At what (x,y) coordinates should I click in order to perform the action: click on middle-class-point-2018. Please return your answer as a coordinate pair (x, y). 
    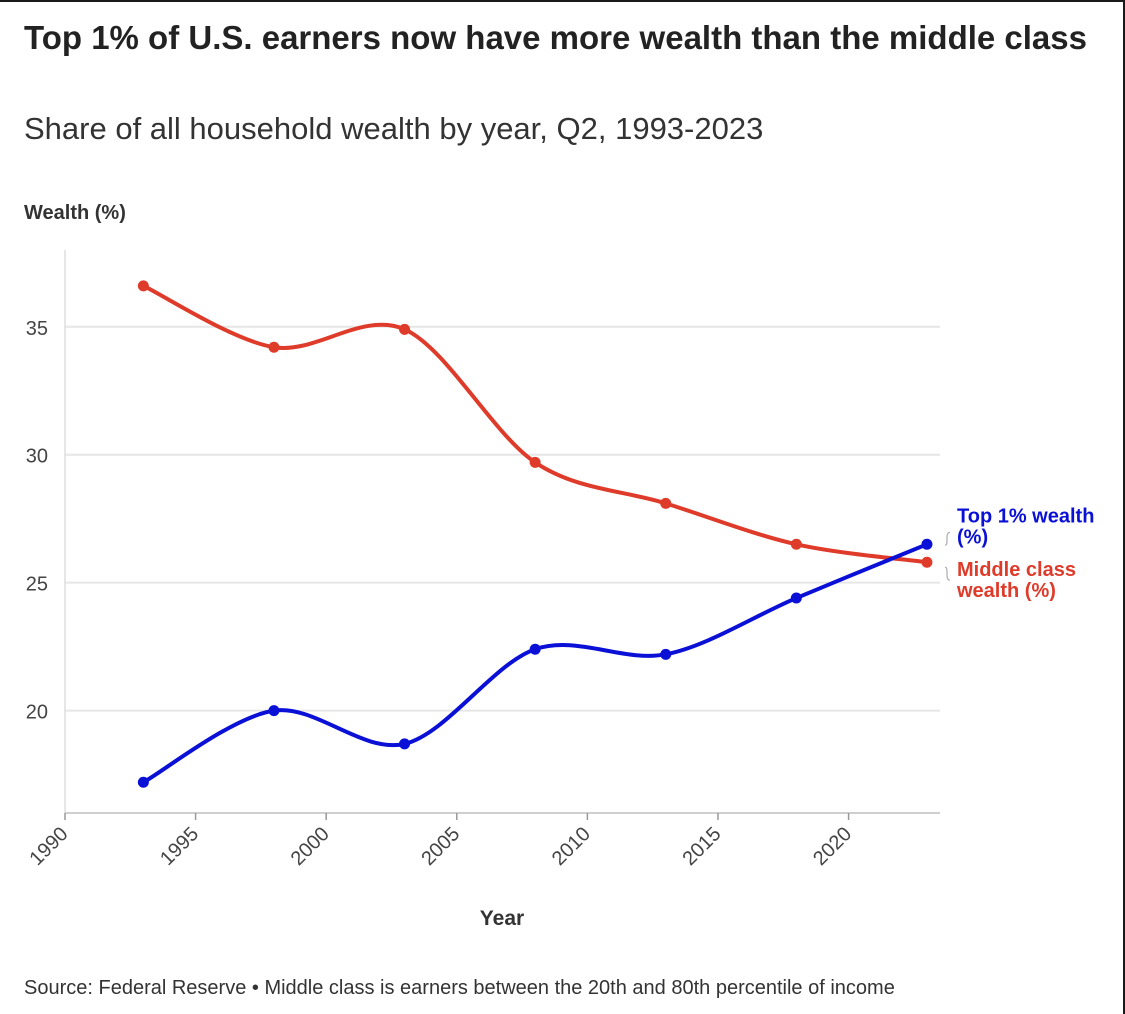
    Looking at the image, I should click on (796, 544).